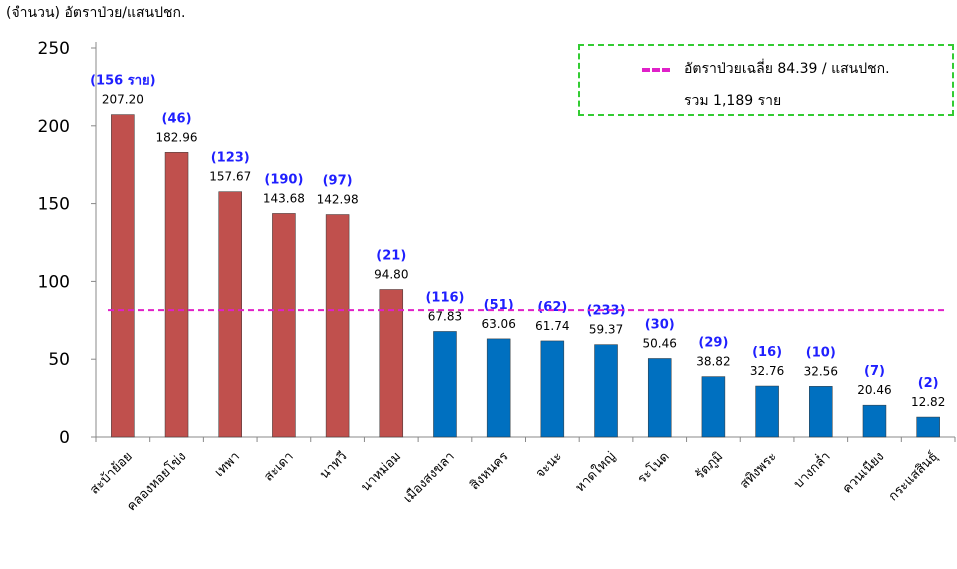 This screenshot has width=957, height=569. I want to click on y-tick-label: 200, so click(54, 127).